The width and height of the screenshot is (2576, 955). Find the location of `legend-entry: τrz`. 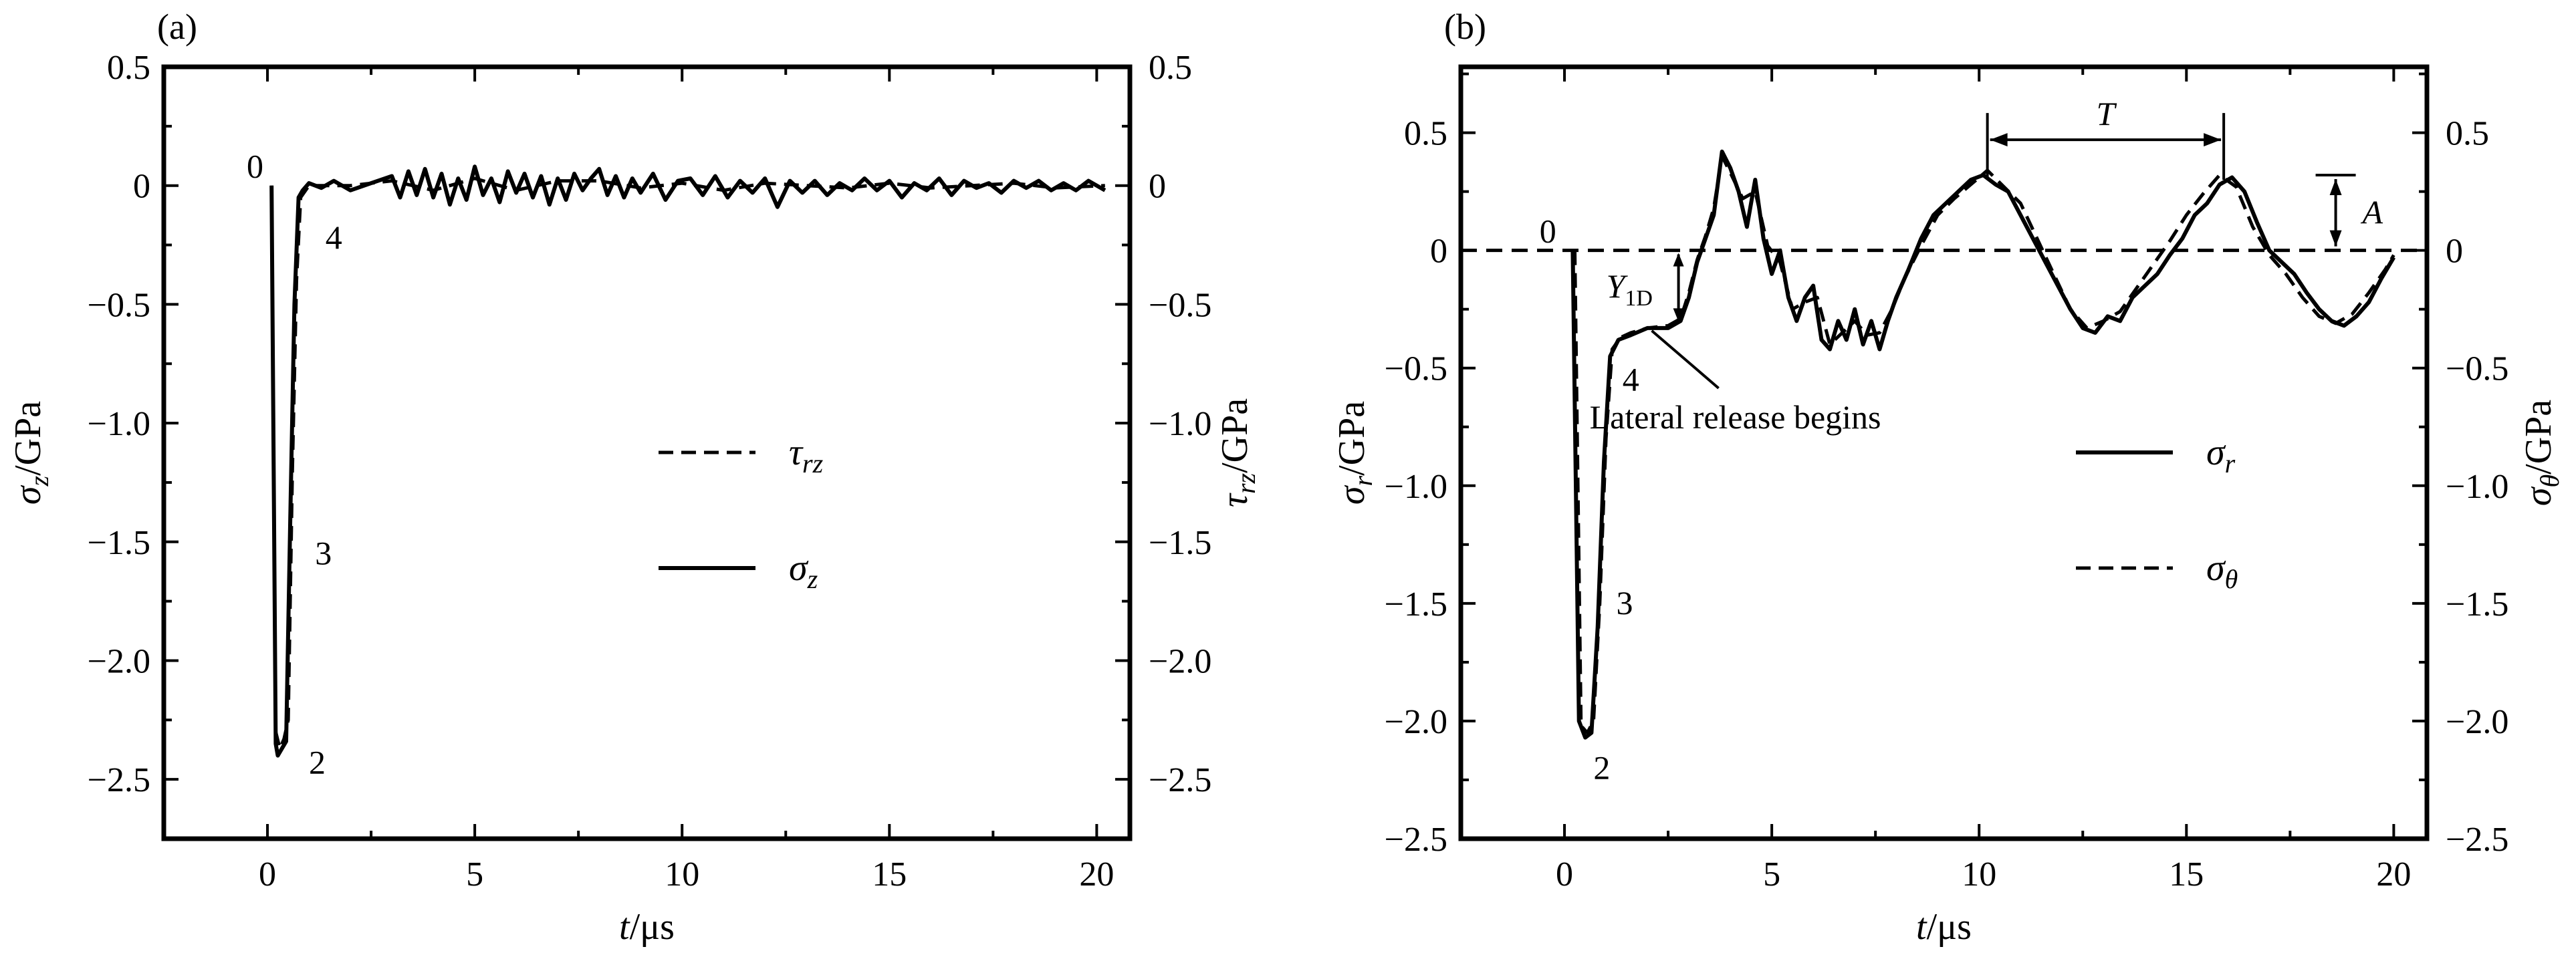

legend-entry: τrz is located at coordinates (806, 455).